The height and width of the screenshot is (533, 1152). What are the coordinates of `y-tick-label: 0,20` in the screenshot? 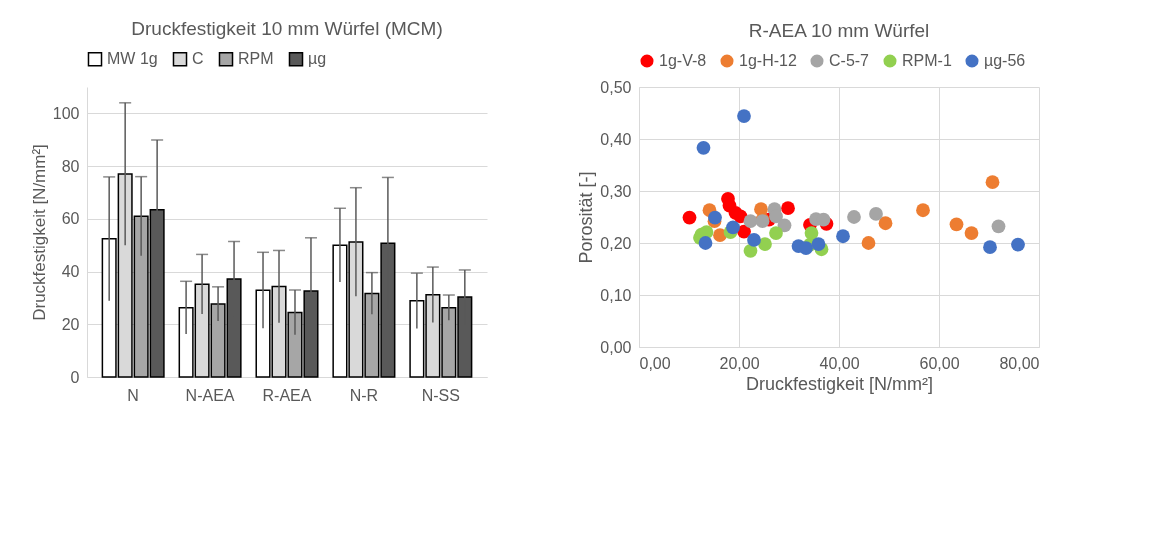 It's located at (616, 243).